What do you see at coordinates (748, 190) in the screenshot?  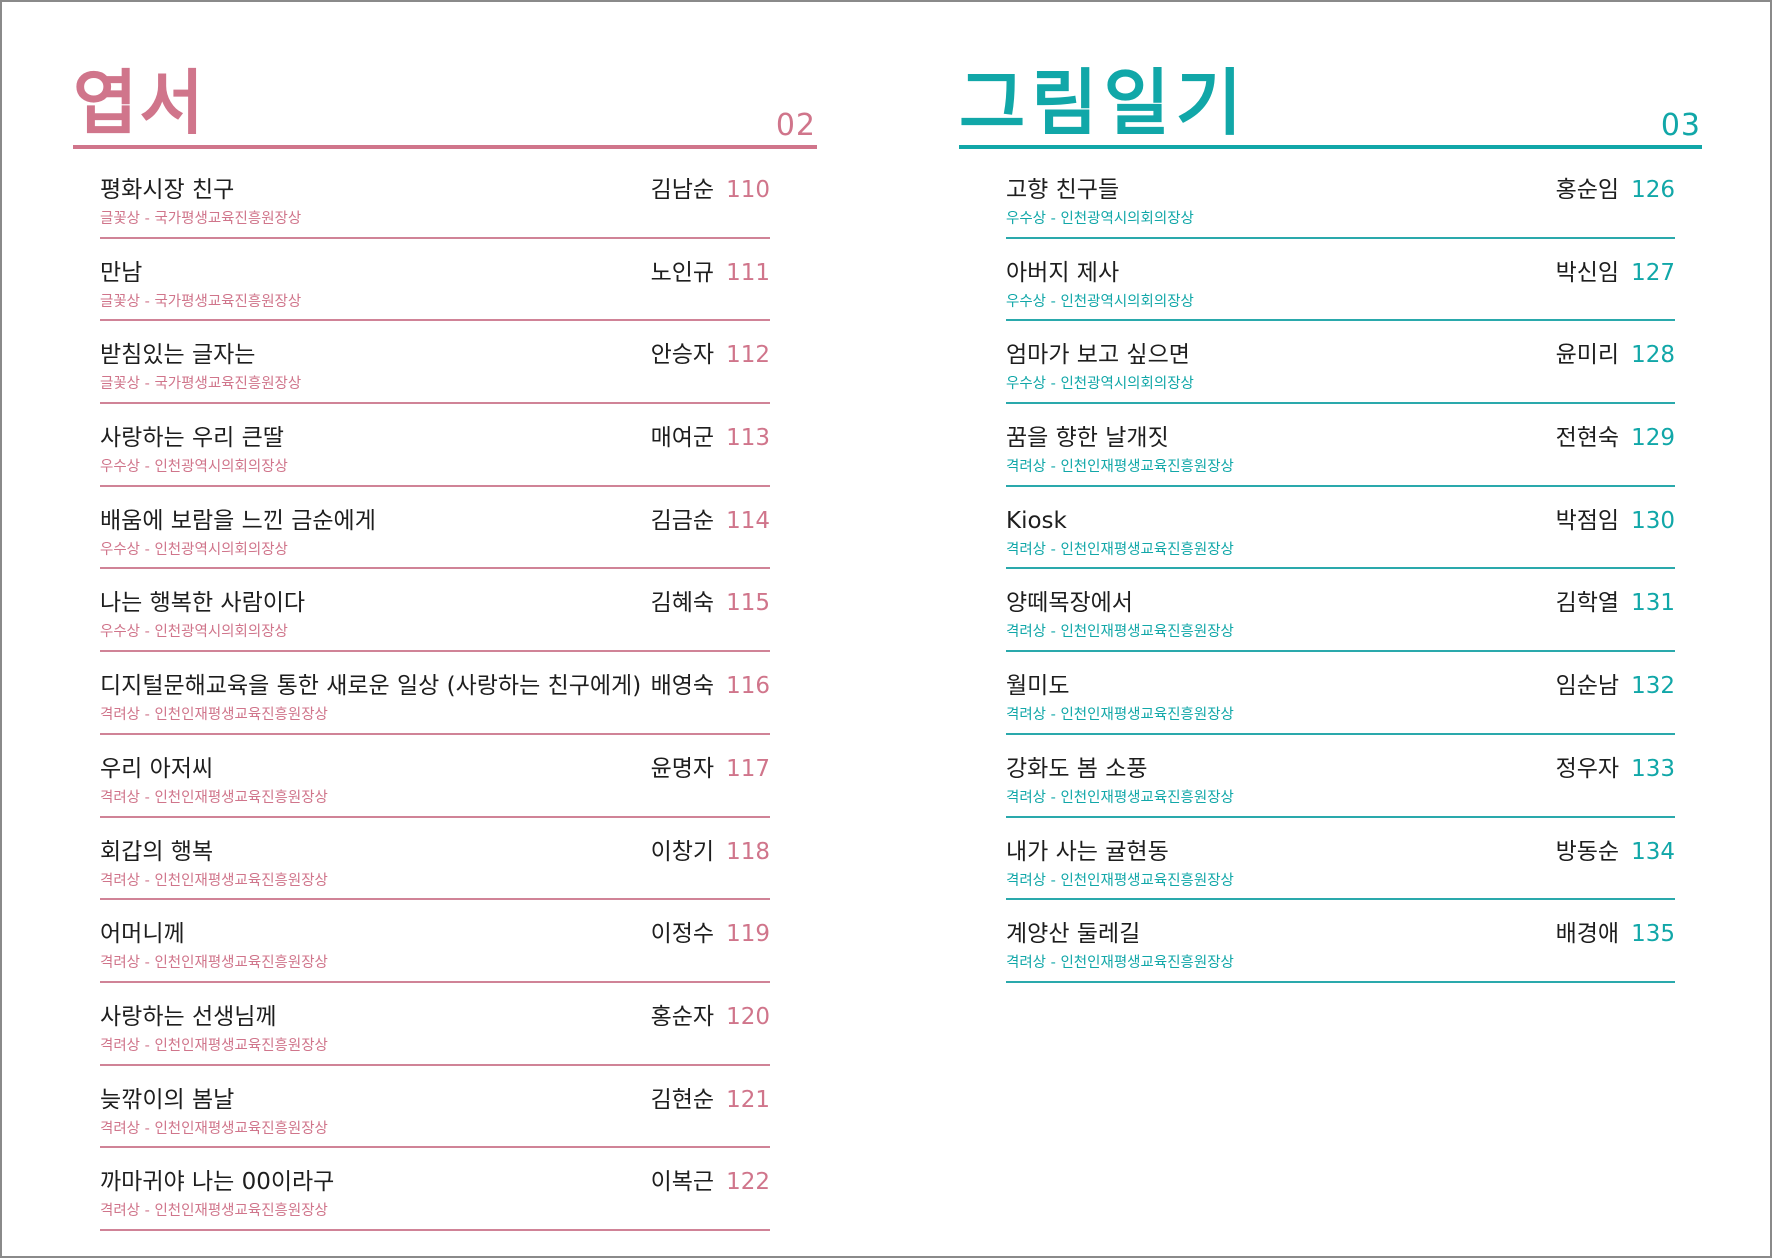 I see `entry-page-number: 110` at bounding box center [748, 190].